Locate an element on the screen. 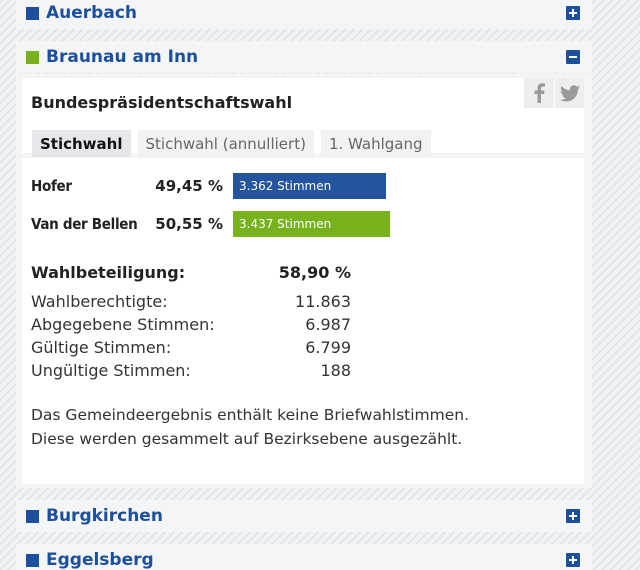 This screenshot has height=570, width=640. stat-row: Gültige Stimmen: 6.799 is located at coordinates (191, 347).